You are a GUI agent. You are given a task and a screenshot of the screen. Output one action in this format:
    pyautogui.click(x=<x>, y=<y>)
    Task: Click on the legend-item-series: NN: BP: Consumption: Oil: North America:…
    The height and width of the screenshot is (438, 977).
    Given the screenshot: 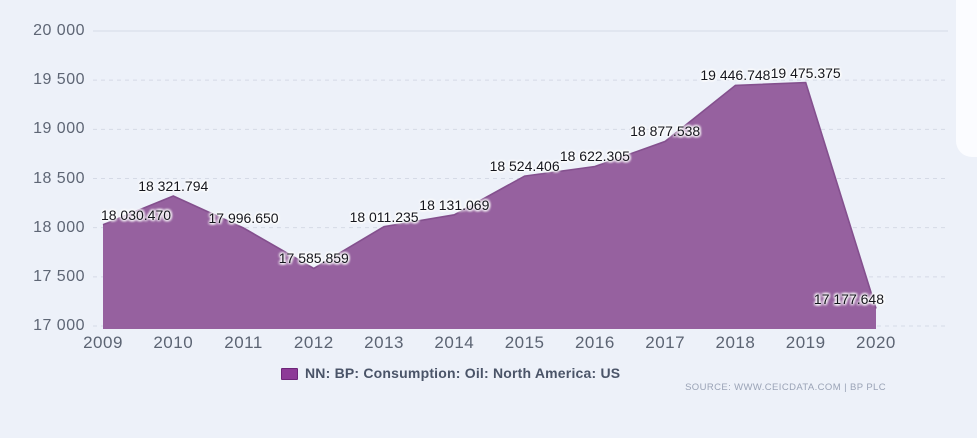 What is the action you would take?
    pyautogui.click(x=450, y=373)
    